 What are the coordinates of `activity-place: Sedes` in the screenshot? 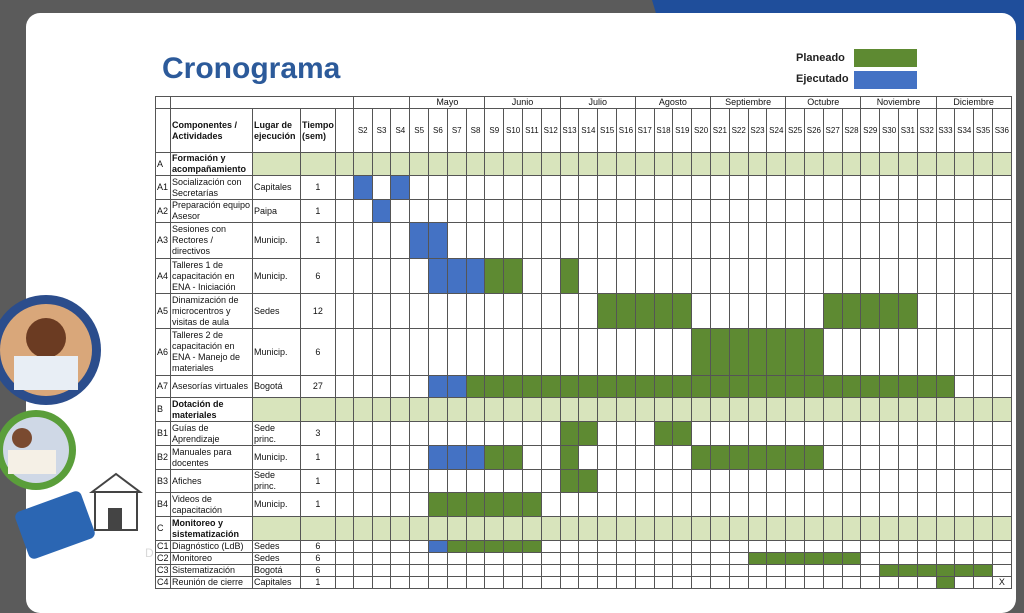 It's located at (276, 311).